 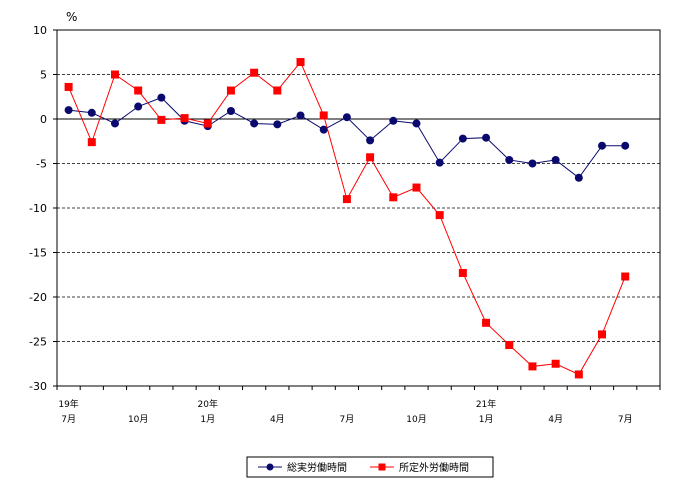 I want to click on legend-label: 所定外労働時間, so click(x=434, y=467).